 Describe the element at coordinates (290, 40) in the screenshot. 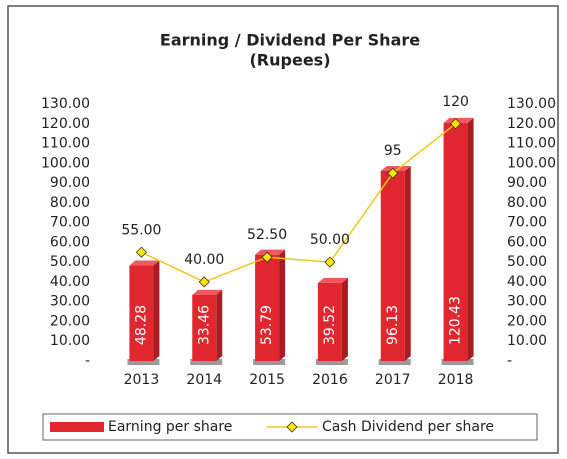

I see `chart-title: Earning / Dividend Per Share` at that location.